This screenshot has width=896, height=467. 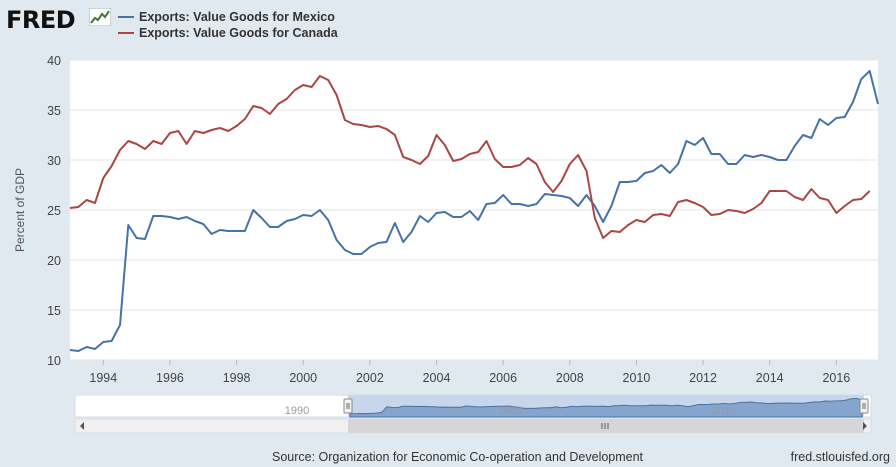 What do you see at coordinates (103, 378) in the screenshot?
I see `x-tick-label: 1994` at bounding box center [103, 378].